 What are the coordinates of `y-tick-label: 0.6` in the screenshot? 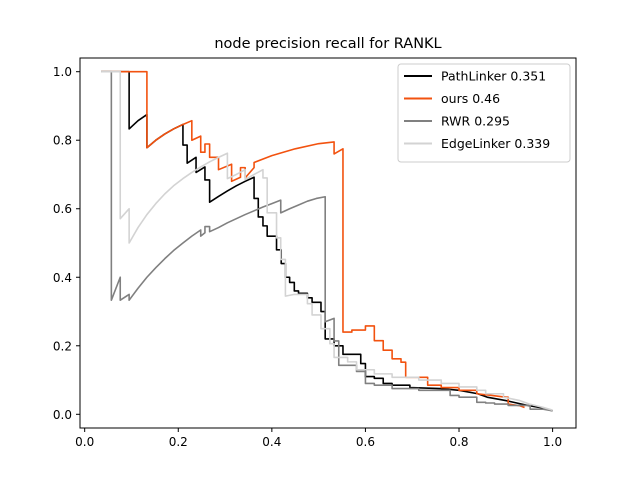 It's located at (62, 209).